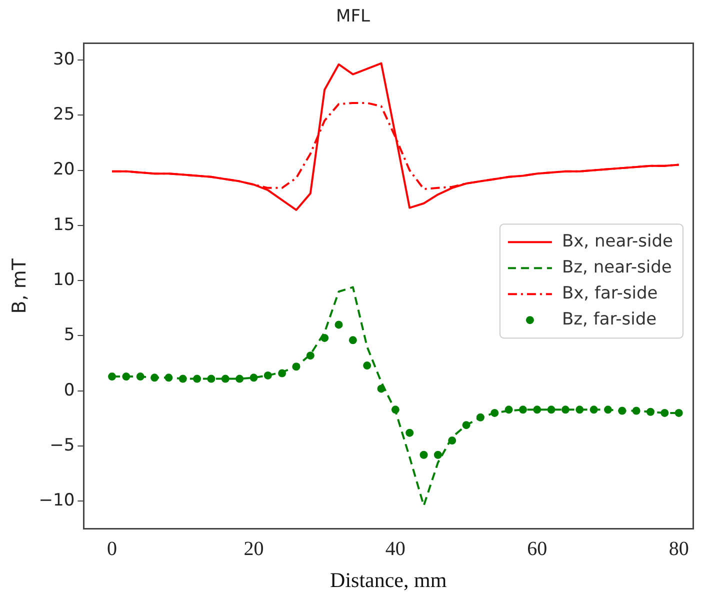 The height and width of the screenshot is (603, 709). What do you see at coordinates (537, 549) in the screenshot?
I see `x-tick-label: 60` at bounding box center [537, 549].